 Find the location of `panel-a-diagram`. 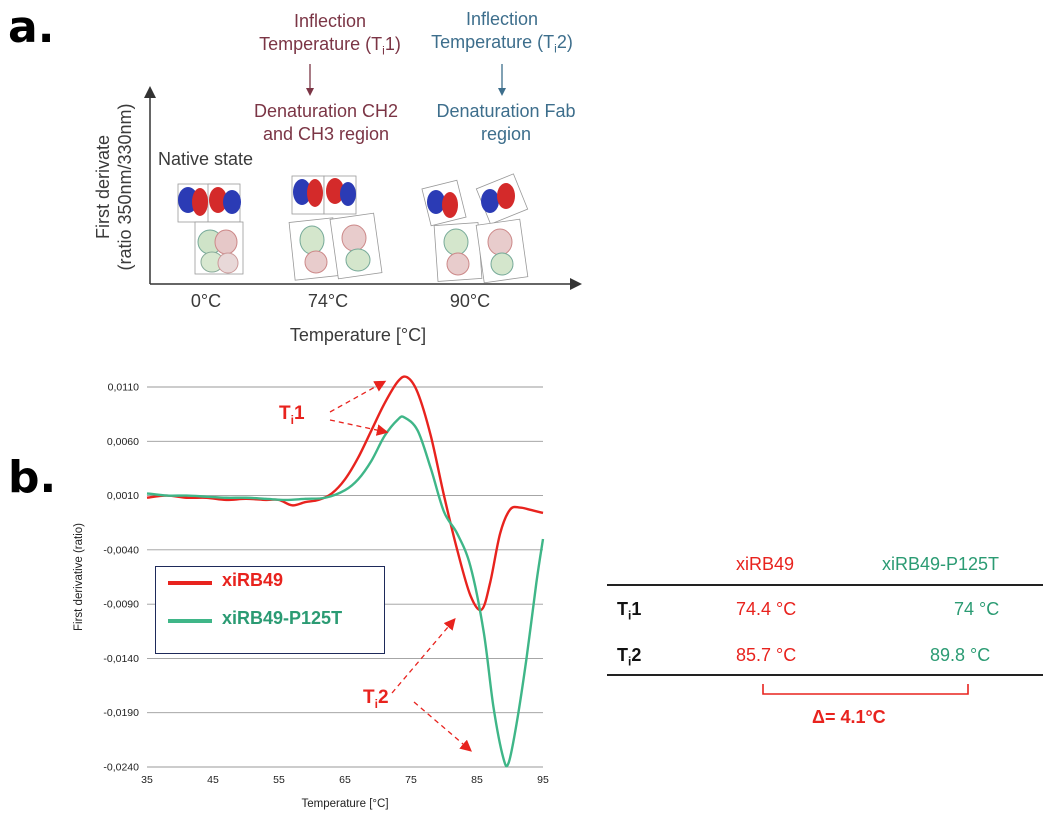

panel-a-diagram is located at coordinates (363, 177).